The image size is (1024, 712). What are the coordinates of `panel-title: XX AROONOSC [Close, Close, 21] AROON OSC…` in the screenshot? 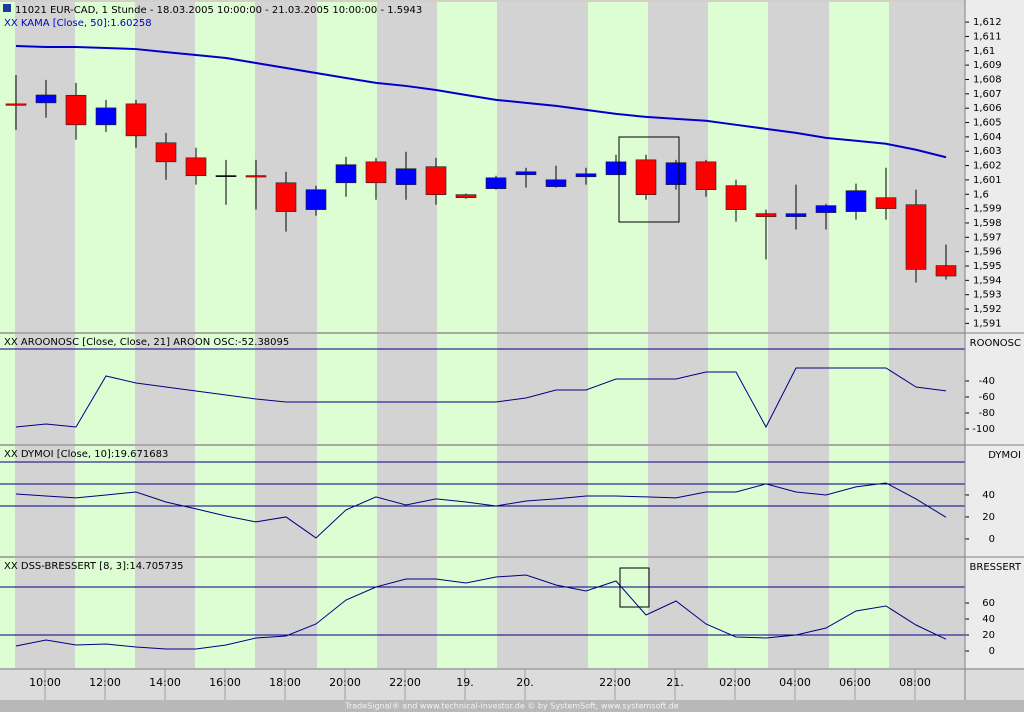 It's located at (146, 342).